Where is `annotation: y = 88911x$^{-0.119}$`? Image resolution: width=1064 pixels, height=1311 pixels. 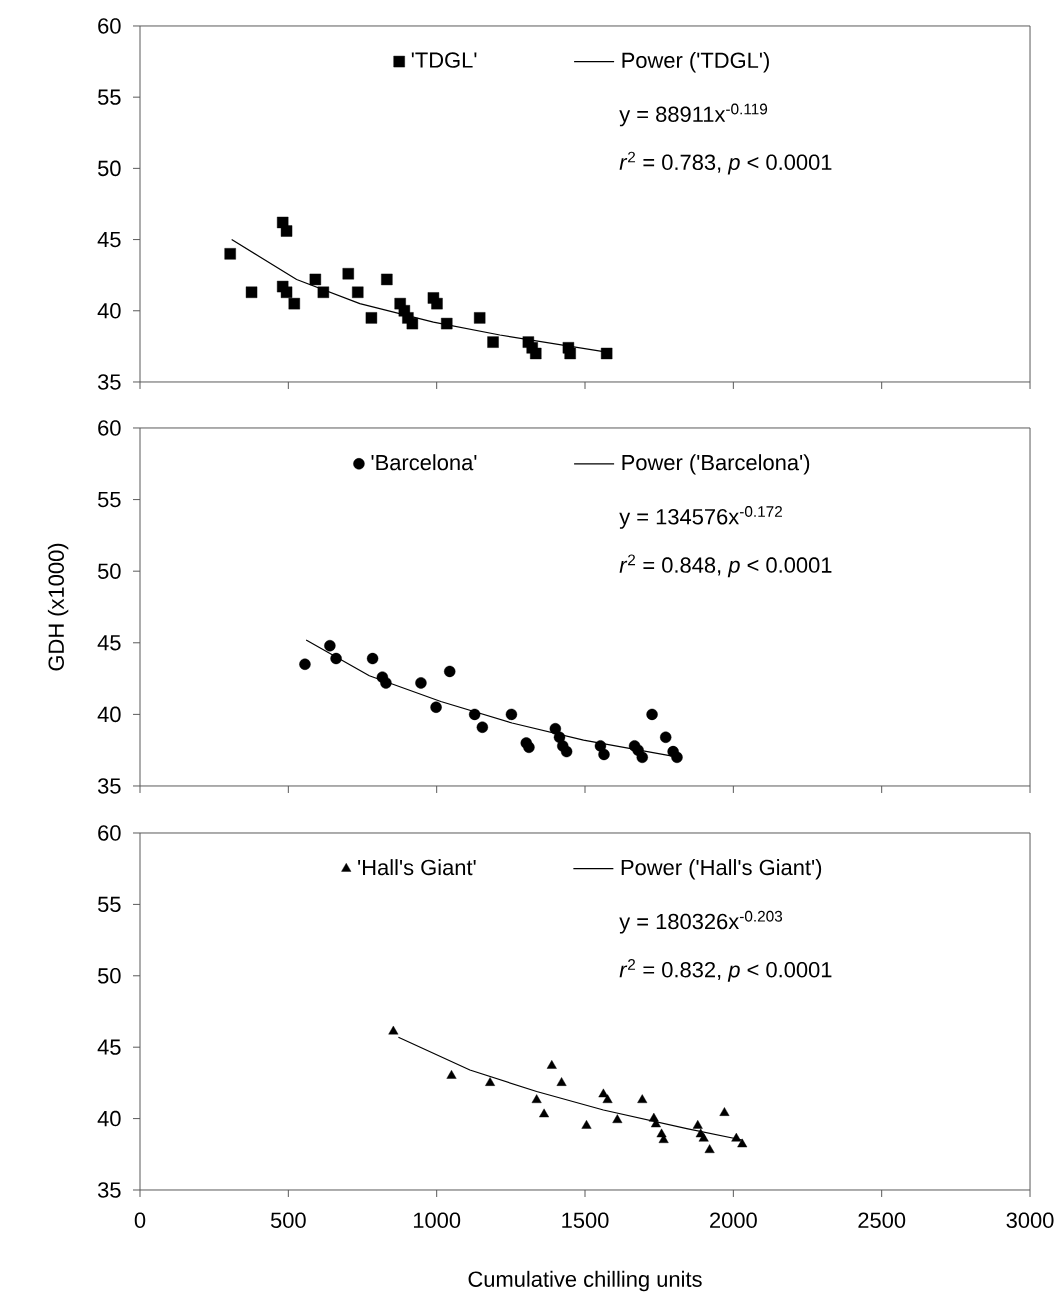
annotation: y = 88911x$^{-0.119}$ is located at coordinates (693, 115).